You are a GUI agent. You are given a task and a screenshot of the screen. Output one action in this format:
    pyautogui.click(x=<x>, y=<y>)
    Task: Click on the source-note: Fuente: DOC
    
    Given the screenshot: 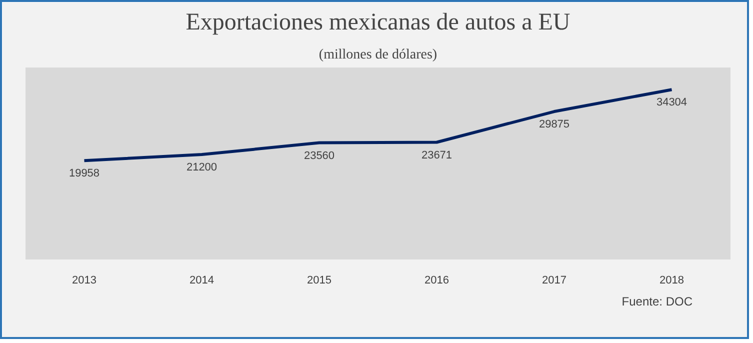 What is the action you would take?
    pyautogui.click(x=657, y=301)
    